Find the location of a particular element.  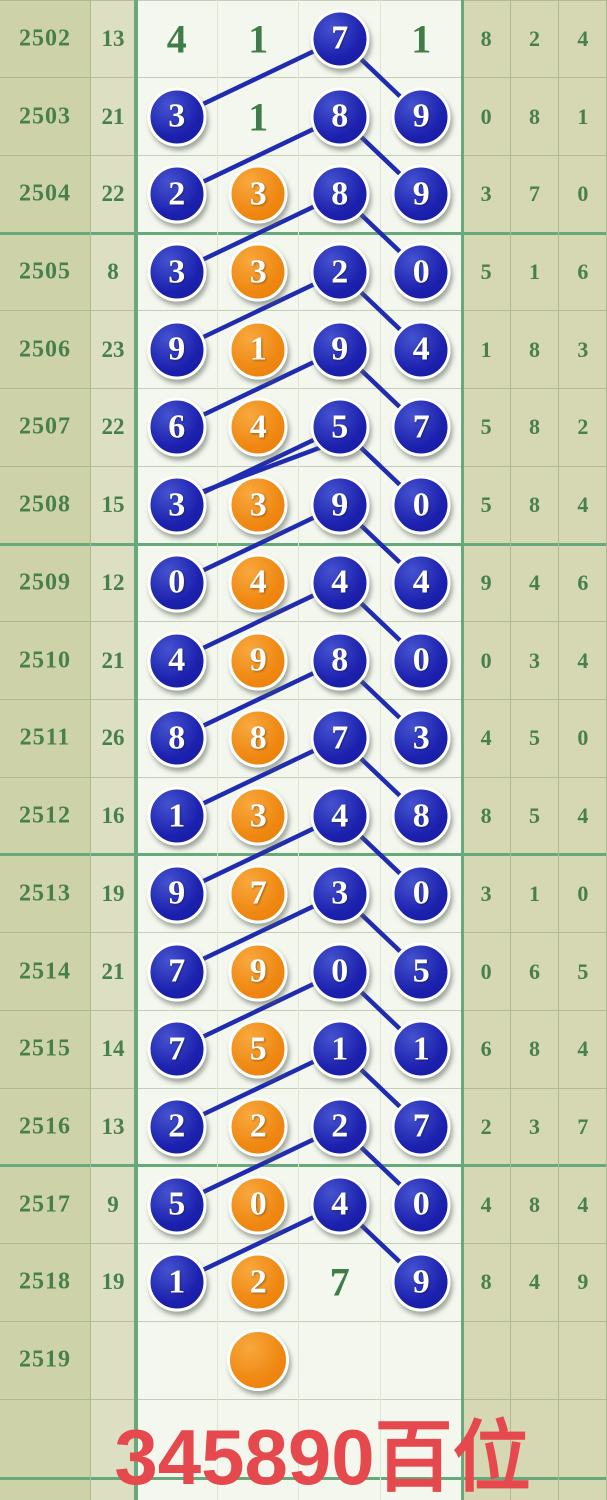

period-label: 2502 is located at coordinates (45, 38).